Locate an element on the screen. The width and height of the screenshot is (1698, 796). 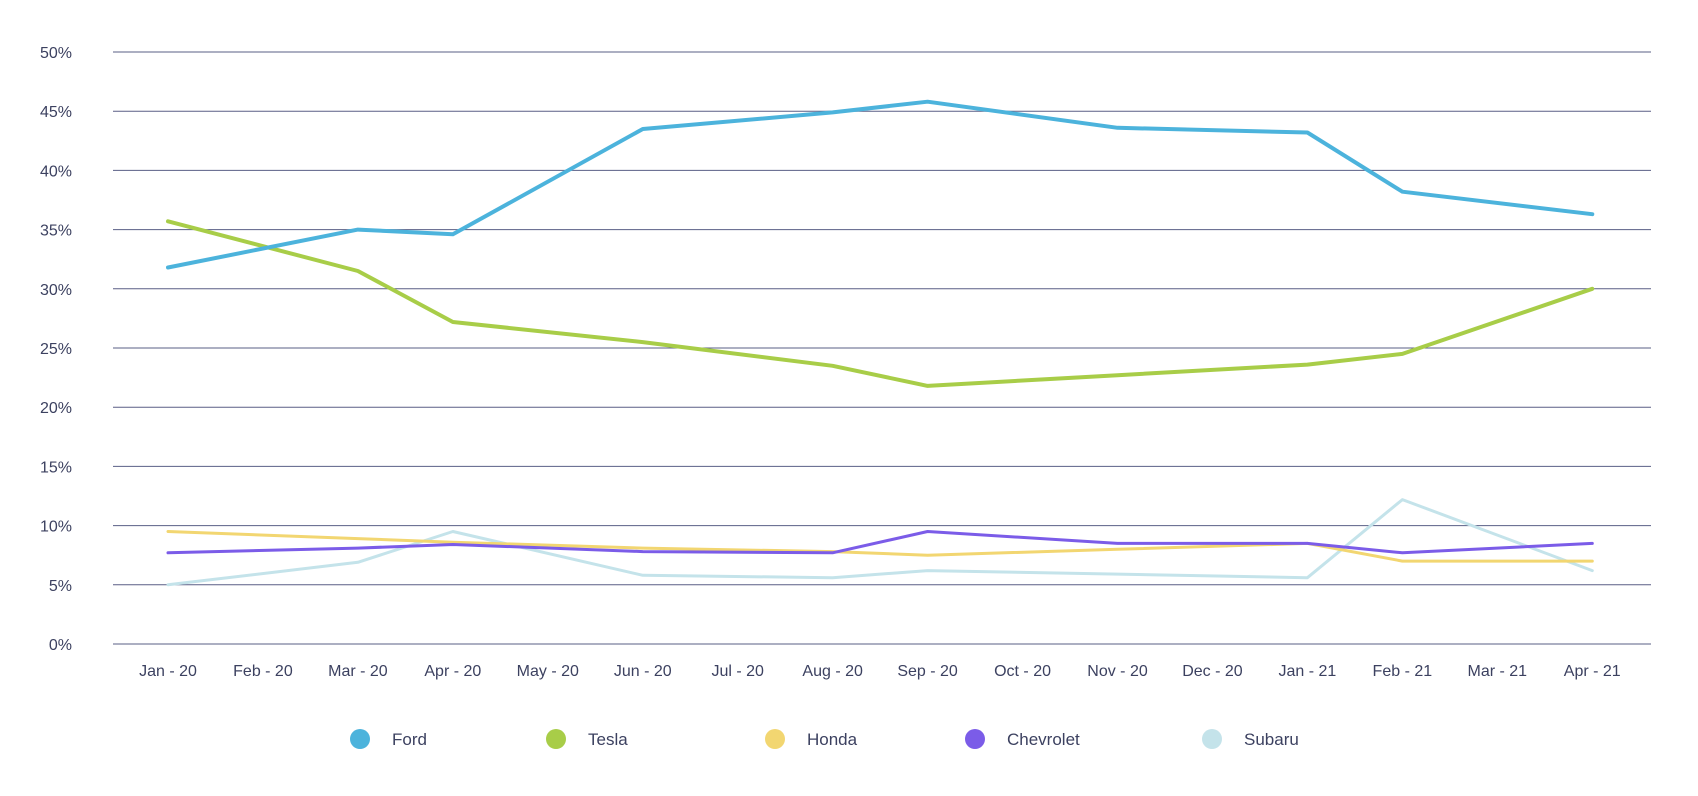
x-tick-label: Jan - 20 is located at coordinates (168, 671).